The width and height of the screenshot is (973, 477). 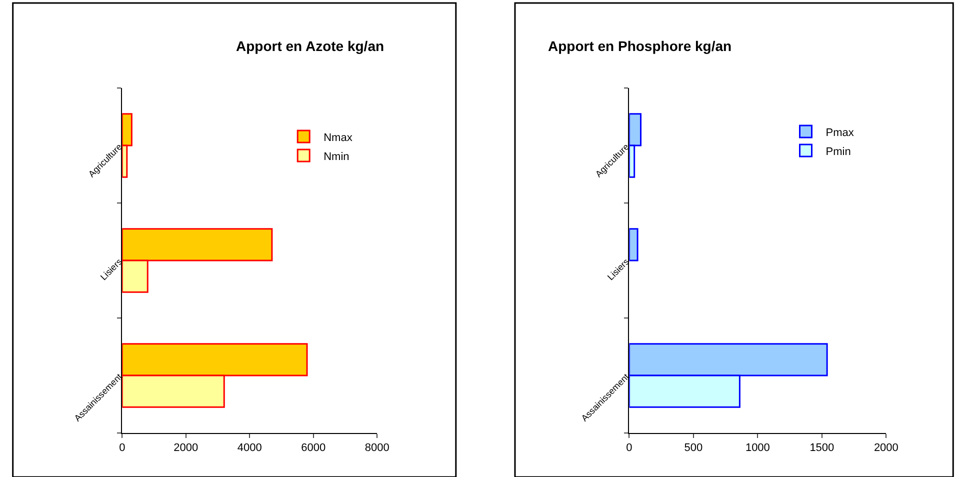 I want to click on legend-label: Nmax, so click(x=338, y=138).